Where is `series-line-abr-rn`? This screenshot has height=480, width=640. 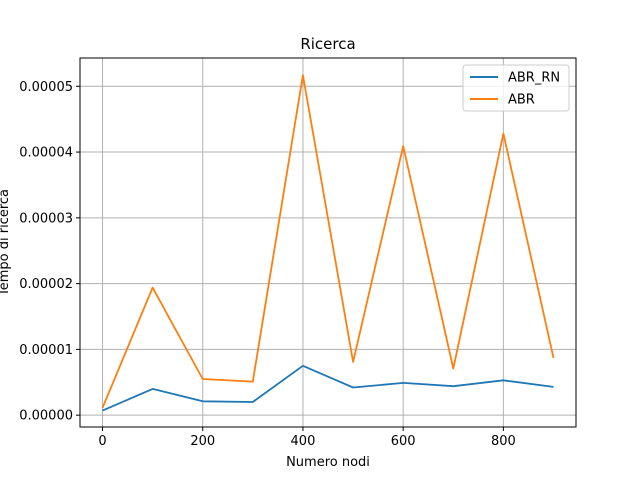
series-line-abr-rn is located at coordinates (328, 388).